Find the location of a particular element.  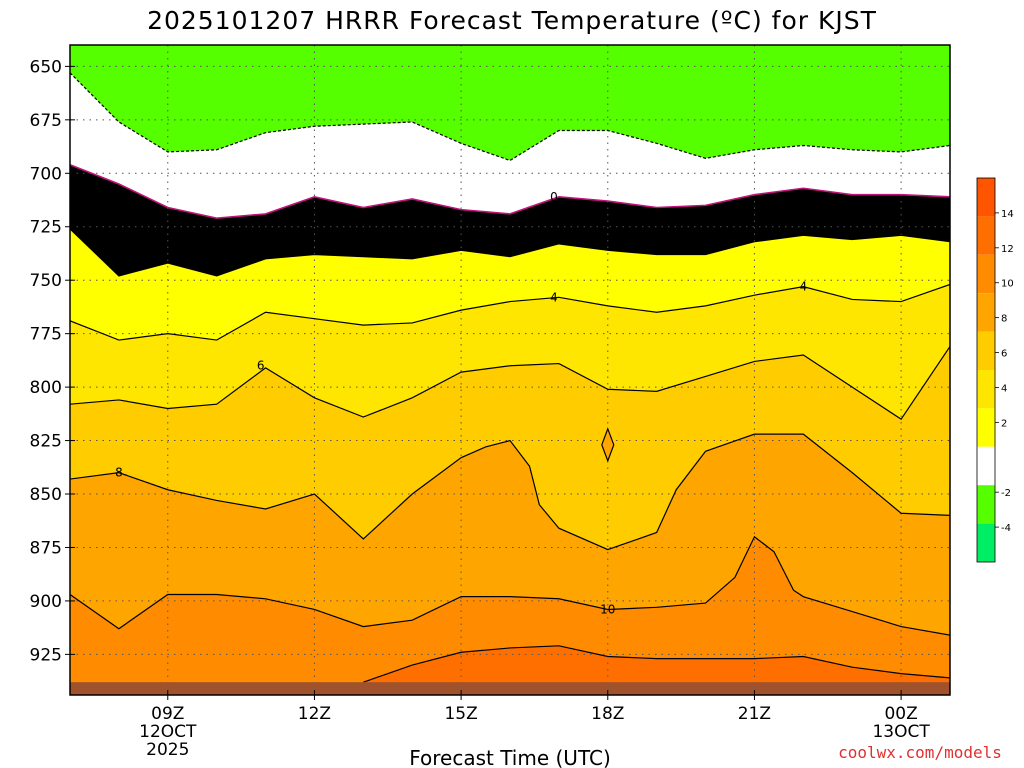

colorbar-frame is located at coordinates (986, 370).